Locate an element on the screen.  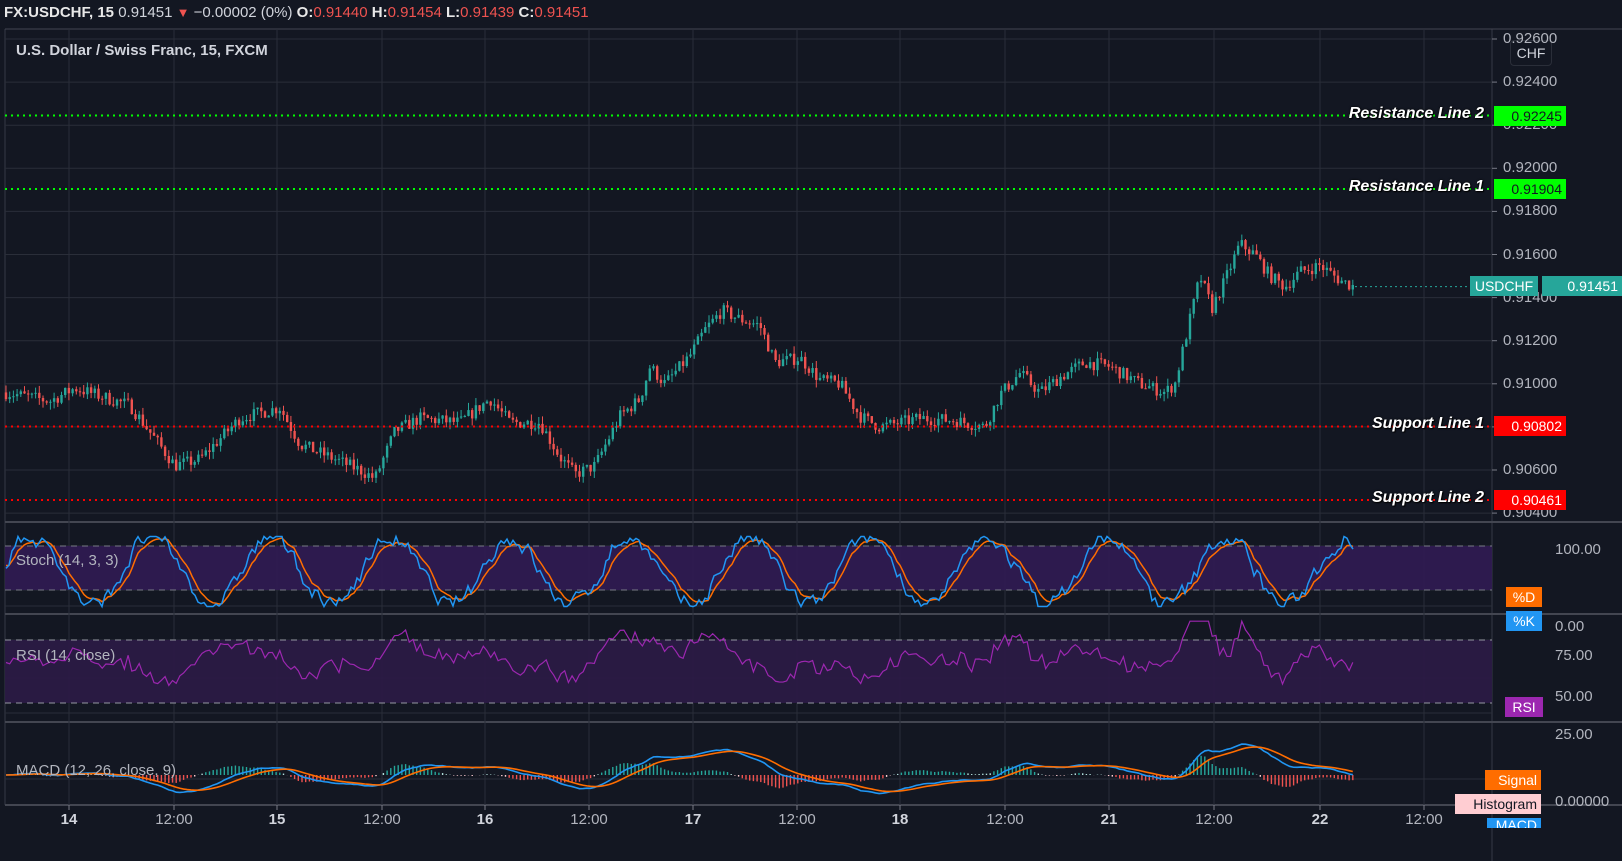
stoch-d-legend: %D is located at coordinates (1524, 597).